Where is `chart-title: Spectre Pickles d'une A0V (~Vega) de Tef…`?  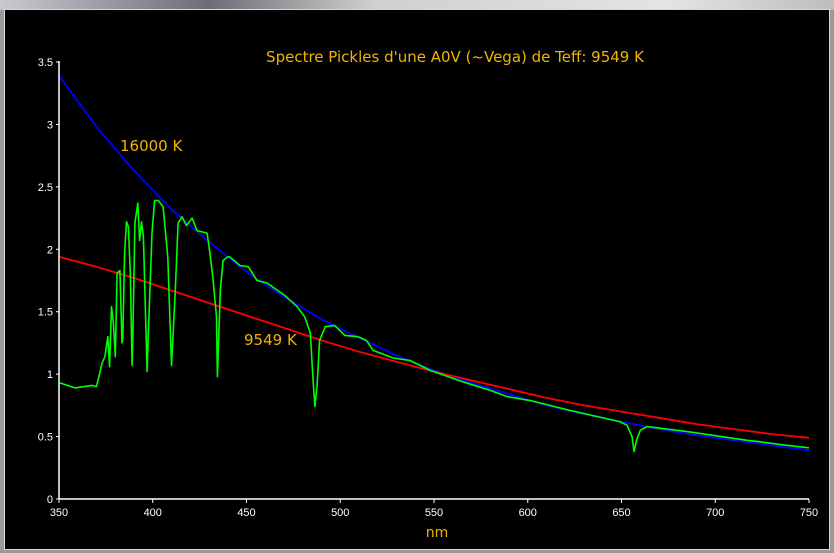
chart-title: Spectre Pickles d'une A0V (~Vega) de Tef… is located at coordinates (455, 57).